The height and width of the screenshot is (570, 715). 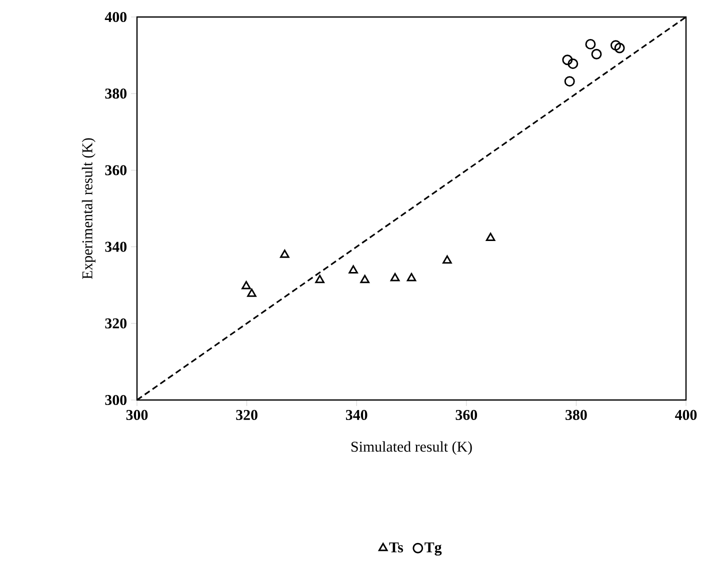 What do you see at coordinates (89, 209) in the screenshot?
I see `y-axis-title: Experimental result (K)` at bounding box center [89, 209].